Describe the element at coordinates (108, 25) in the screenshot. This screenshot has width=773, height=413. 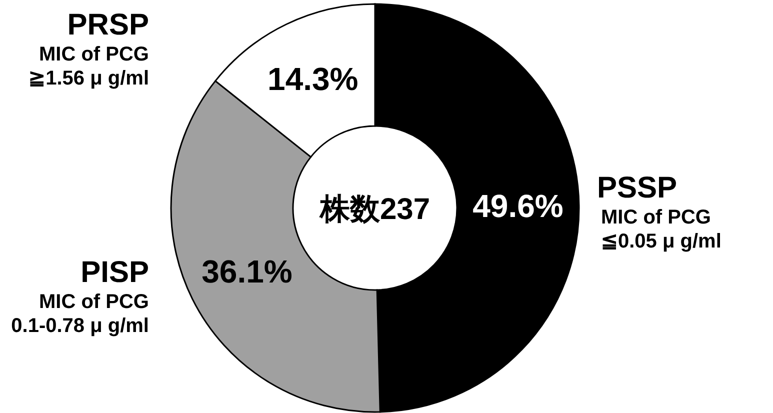
I see `slice-label: PRSP` at that location.